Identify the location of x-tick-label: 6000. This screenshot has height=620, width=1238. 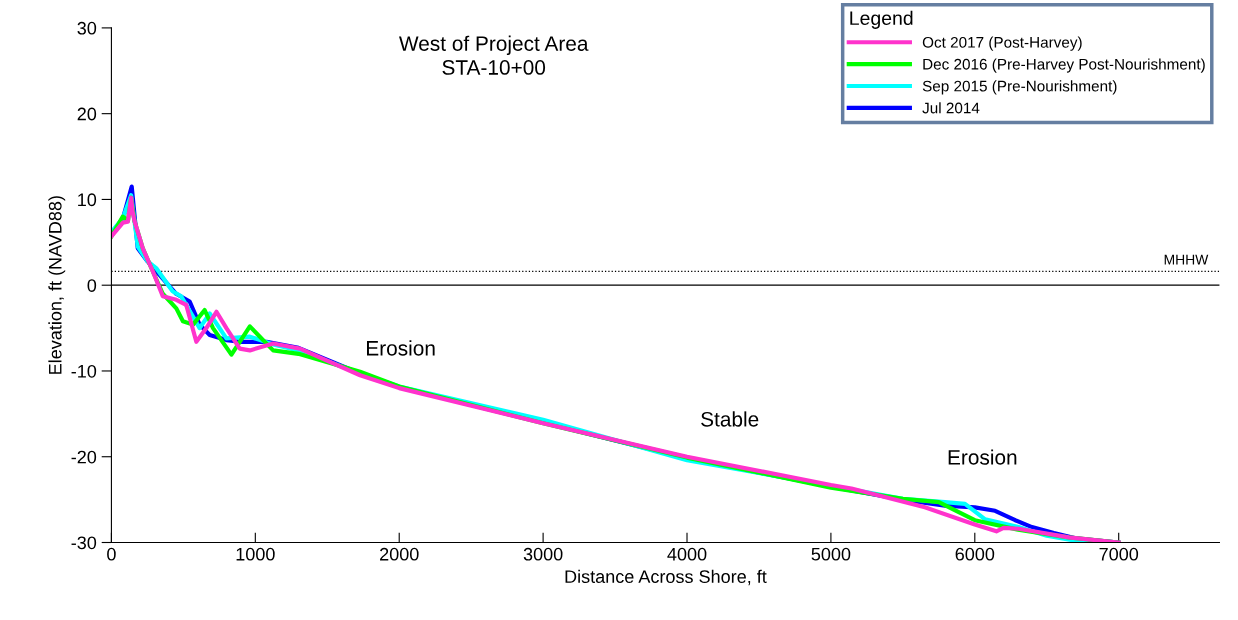
(975, 554).